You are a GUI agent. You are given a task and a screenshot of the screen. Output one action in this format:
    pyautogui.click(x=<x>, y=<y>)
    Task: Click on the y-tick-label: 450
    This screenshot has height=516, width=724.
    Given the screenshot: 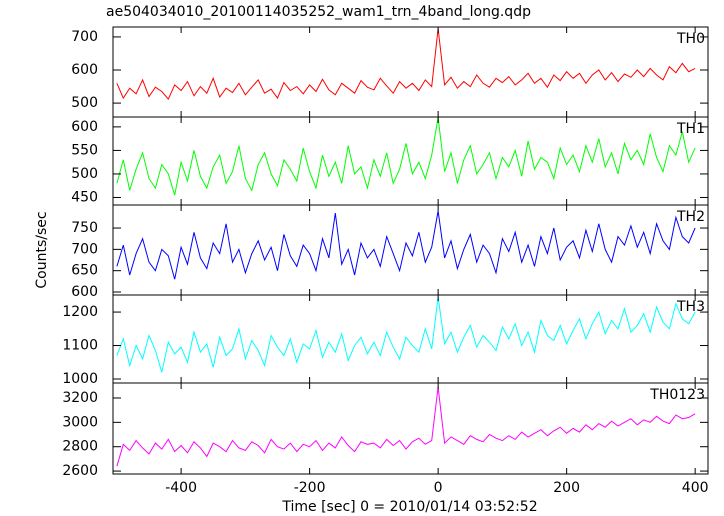 What is the action you would take?
    pyautogui.click(x=84, y=197)
    